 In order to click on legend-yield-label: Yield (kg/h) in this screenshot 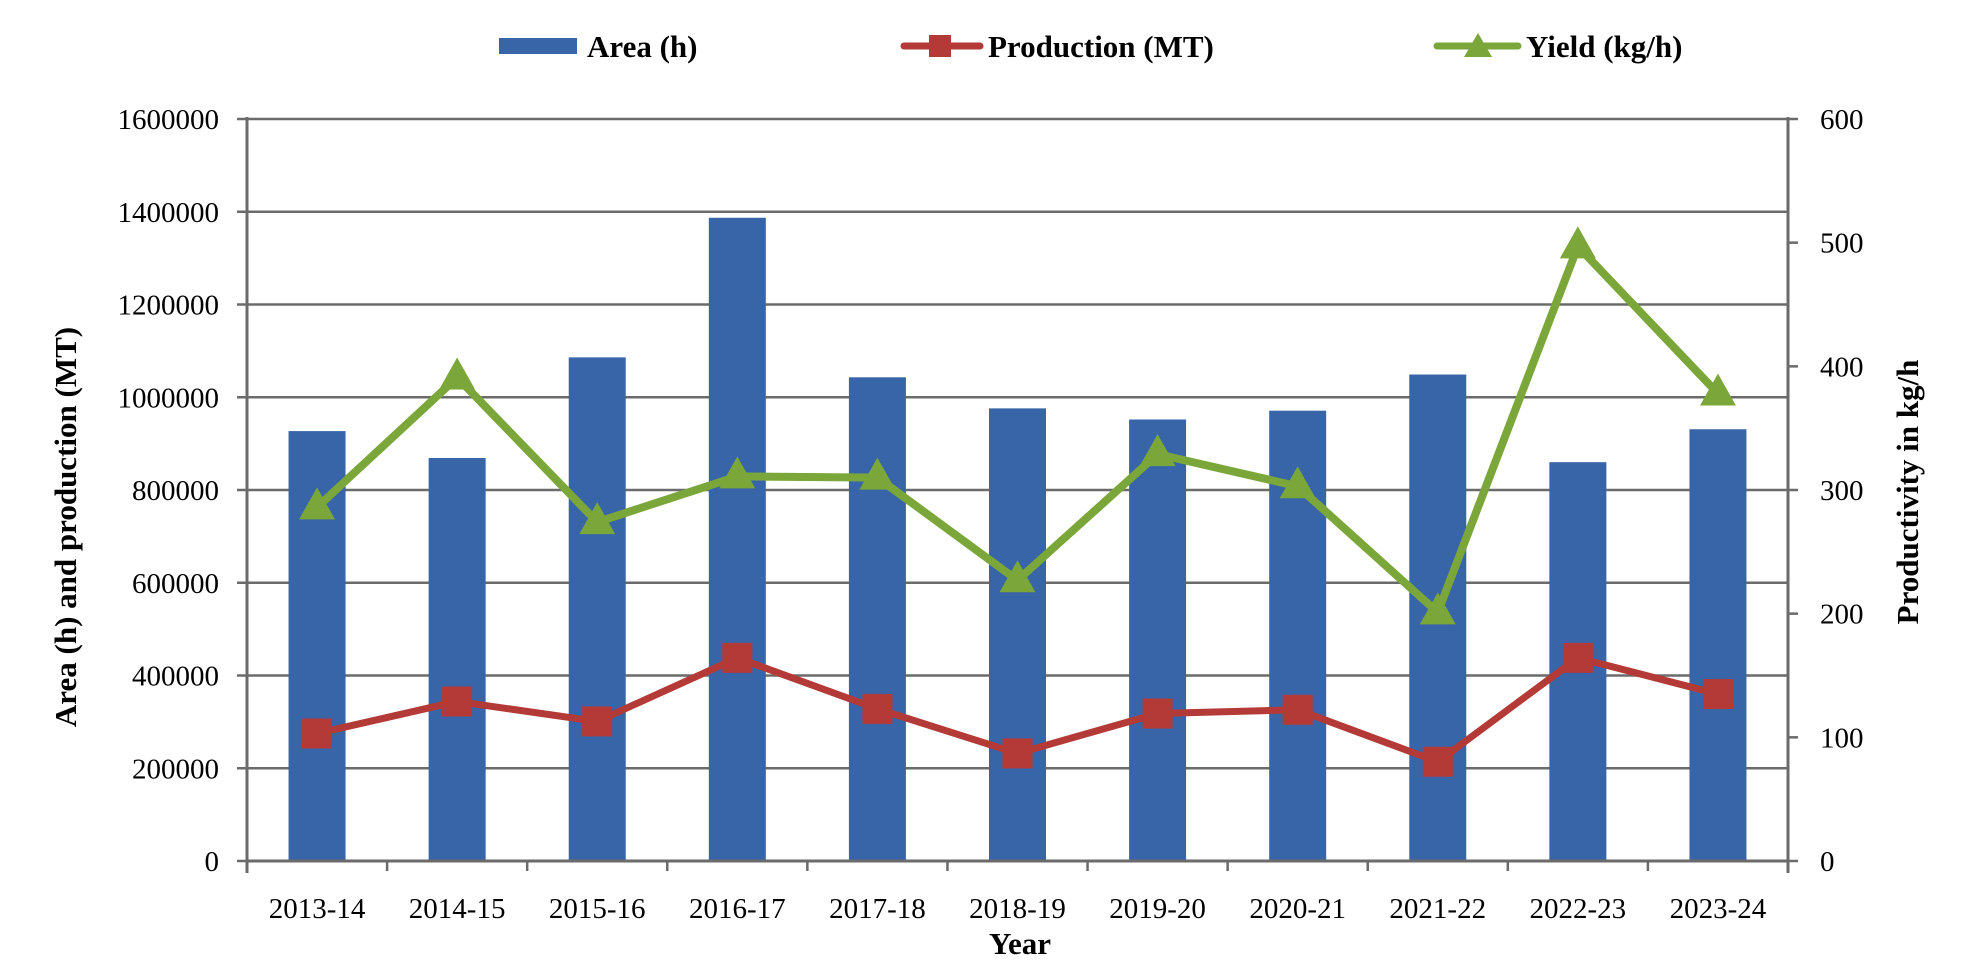, I will do `click(1604, 46)`.